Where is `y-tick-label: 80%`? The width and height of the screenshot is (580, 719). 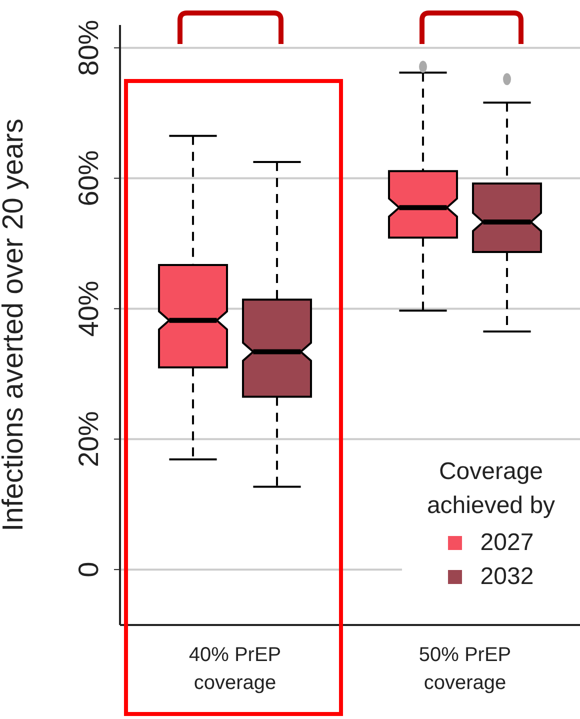 y-tick-label: 80% is located at coordinates (88, 48).